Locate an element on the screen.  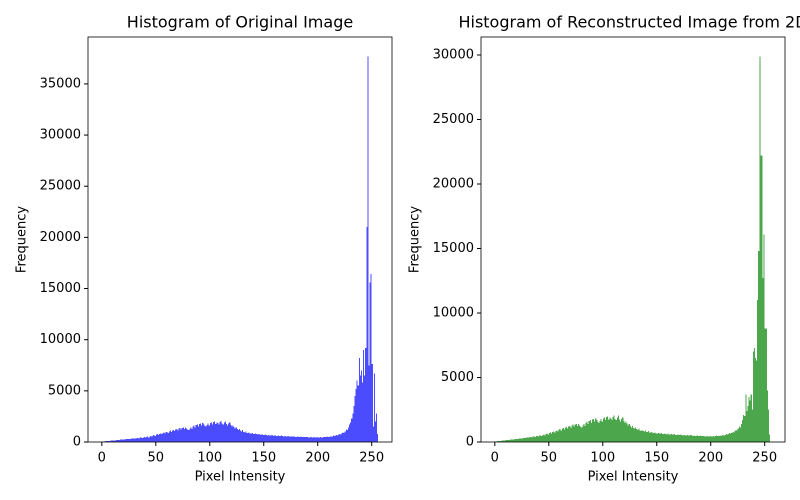
x-tick-label: 250 is located at coordinates (371, 458).